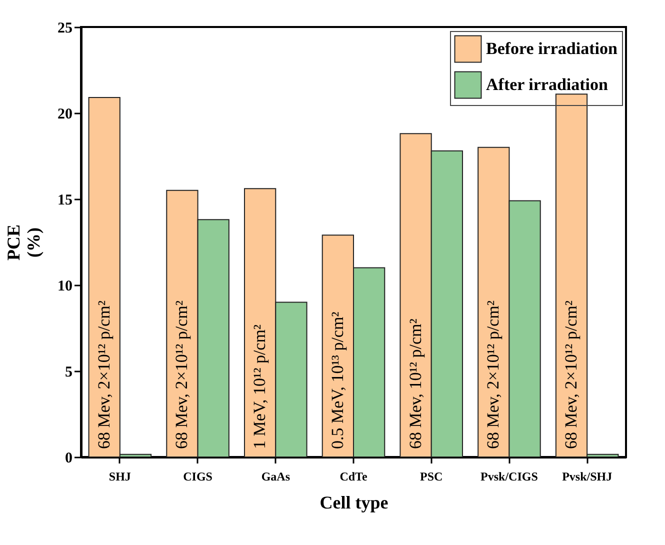 This screenshot has width=665, height=545. Describe the element at coordinates (509, 477) in the screenshot. I see `x-tick-label: Pvsk/CIGS` at that location.